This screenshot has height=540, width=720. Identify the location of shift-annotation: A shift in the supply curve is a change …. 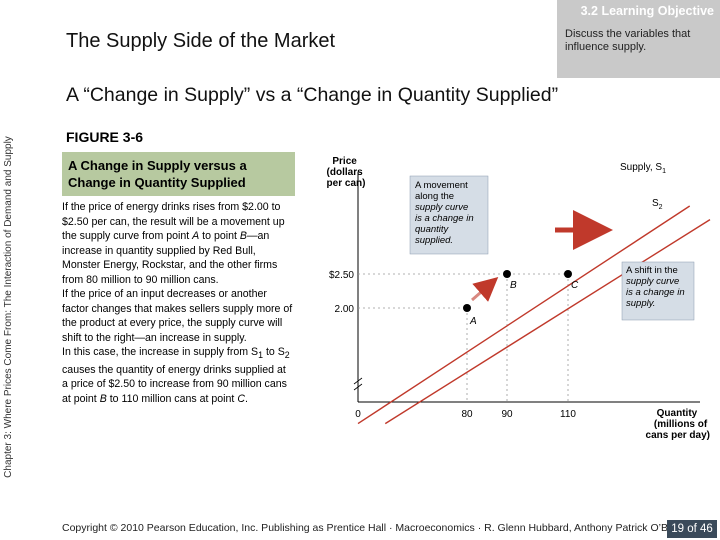
(656, 287).